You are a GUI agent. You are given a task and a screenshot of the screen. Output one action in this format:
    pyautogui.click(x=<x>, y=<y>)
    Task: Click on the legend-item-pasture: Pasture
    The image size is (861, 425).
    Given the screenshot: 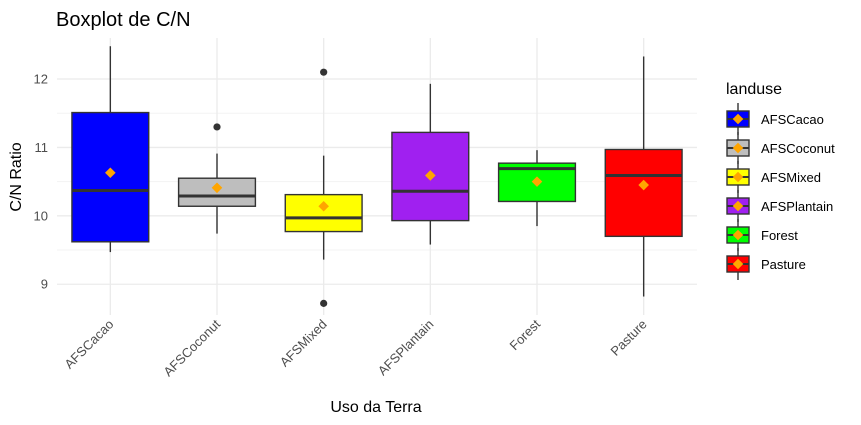 What is the action you would take?
    pyautogui.click(x=766, y=264)
    